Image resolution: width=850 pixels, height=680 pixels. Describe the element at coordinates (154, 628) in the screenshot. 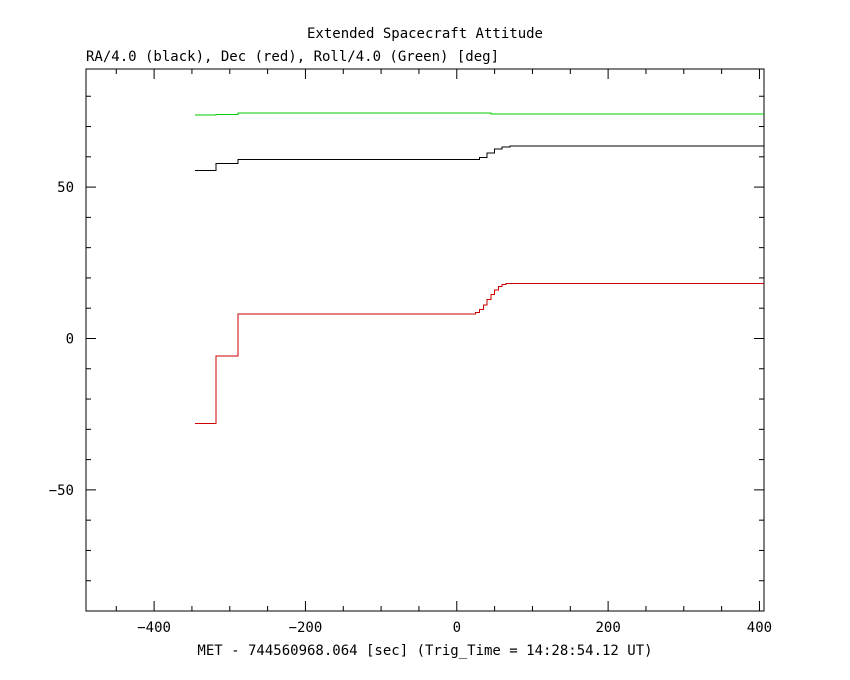

I see `x-tick-label: −400` at that location.